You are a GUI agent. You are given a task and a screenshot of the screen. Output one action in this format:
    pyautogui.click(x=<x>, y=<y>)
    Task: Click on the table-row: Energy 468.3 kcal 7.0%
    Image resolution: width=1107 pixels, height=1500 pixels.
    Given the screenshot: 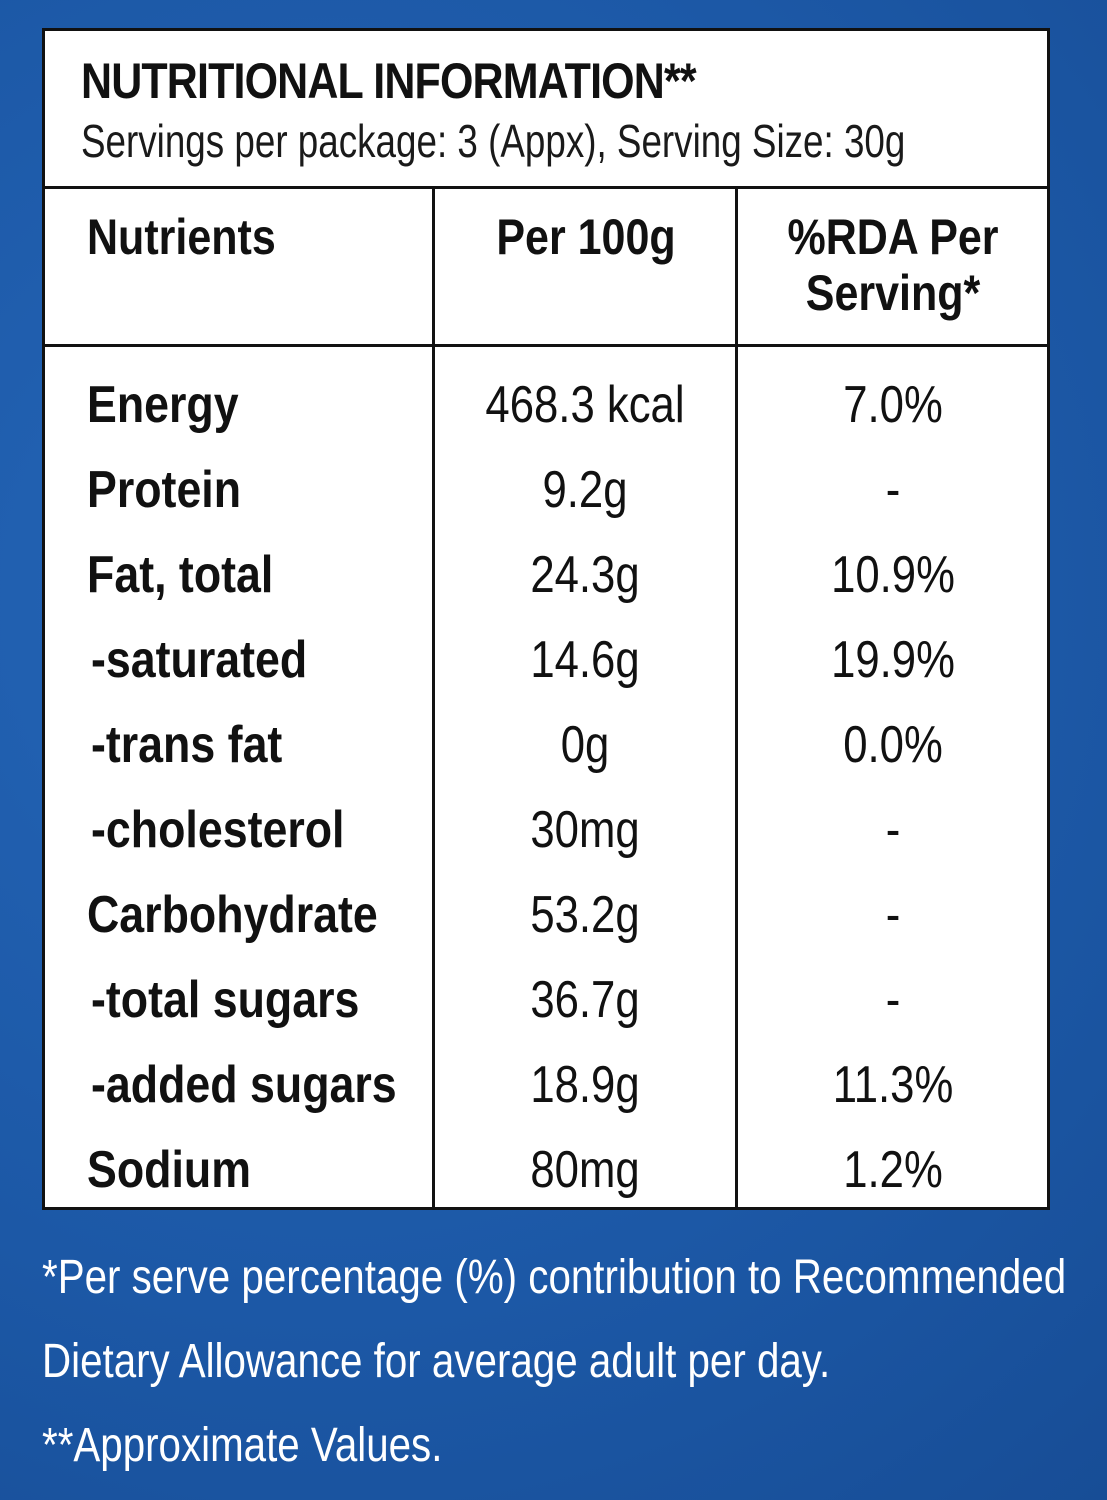 What is the action you would take?
    pyautogui.click(x=546, y=405)
    